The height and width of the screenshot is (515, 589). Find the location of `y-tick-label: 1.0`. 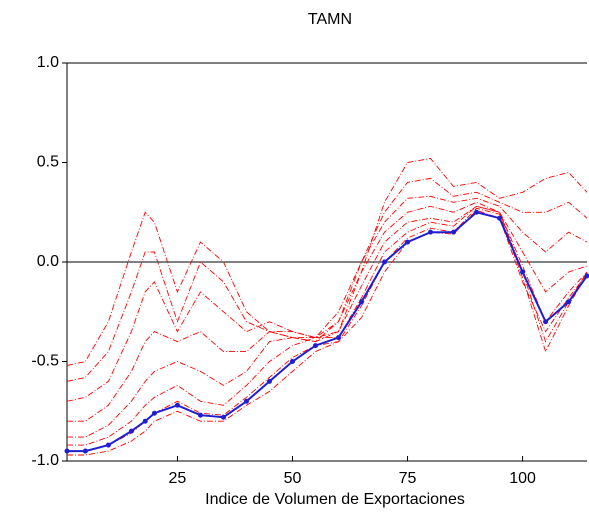

y-tick-label: 1.0 is located at coordinates (48, 62).